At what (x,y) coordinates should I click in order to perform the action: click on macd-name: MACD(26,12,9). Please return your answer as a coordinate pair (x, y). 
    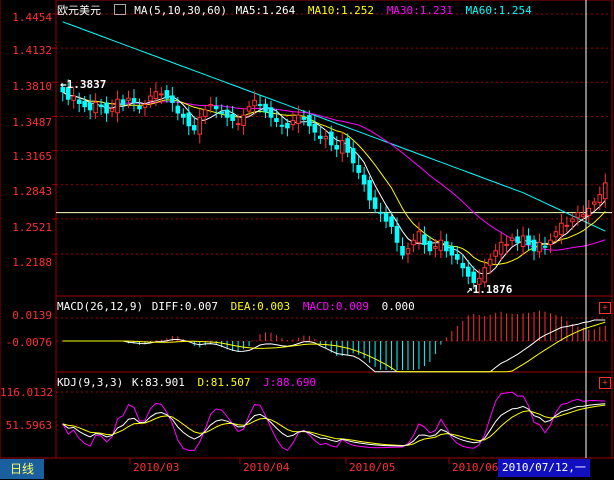
    Looking at the image, I should click on (100, 306).